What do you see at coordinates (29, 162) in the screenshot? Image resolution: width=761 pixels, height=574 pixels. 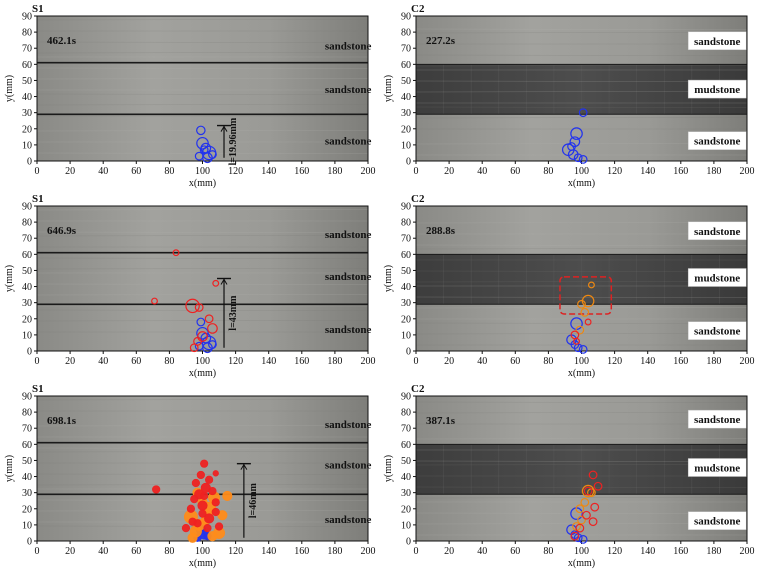 I see `y-tick-label: 0` at bounding box center [29, 162].